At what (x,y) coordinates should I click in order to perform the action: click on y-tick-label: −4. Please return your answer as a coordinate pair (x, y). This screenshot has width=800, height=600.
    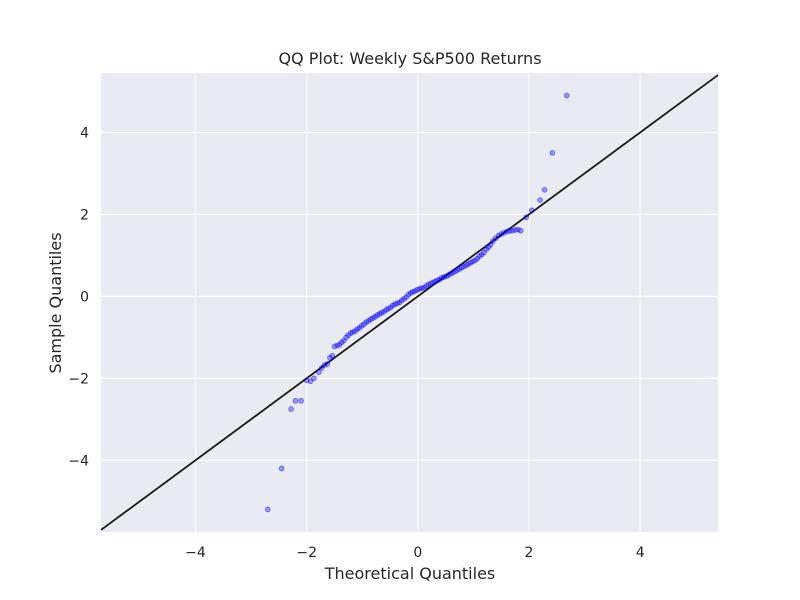
    Looking at the image, I should click on (78, 461).